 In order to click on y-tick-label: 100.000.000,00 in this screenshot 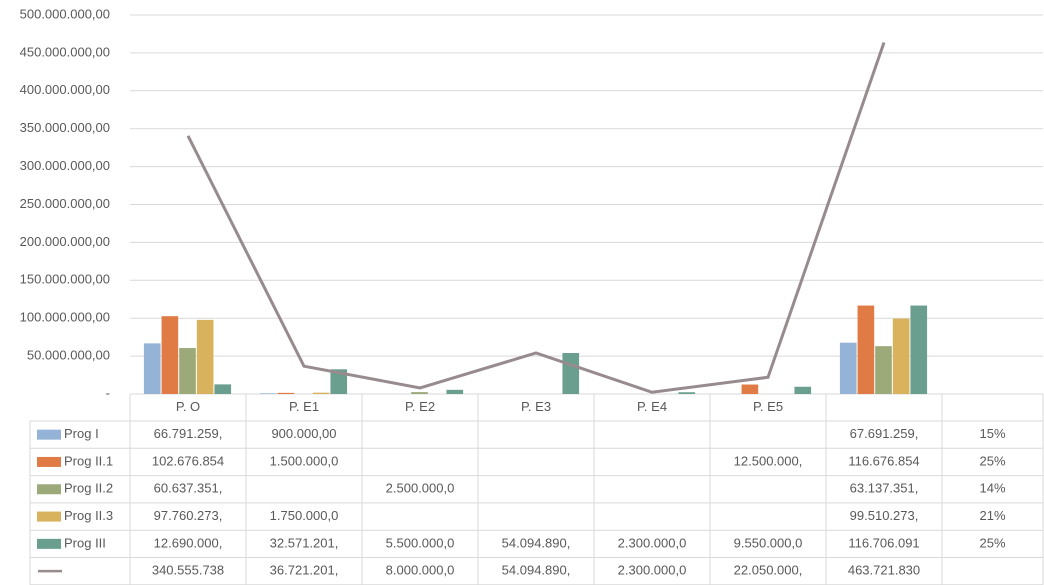, I will do `click(65, 317)`.